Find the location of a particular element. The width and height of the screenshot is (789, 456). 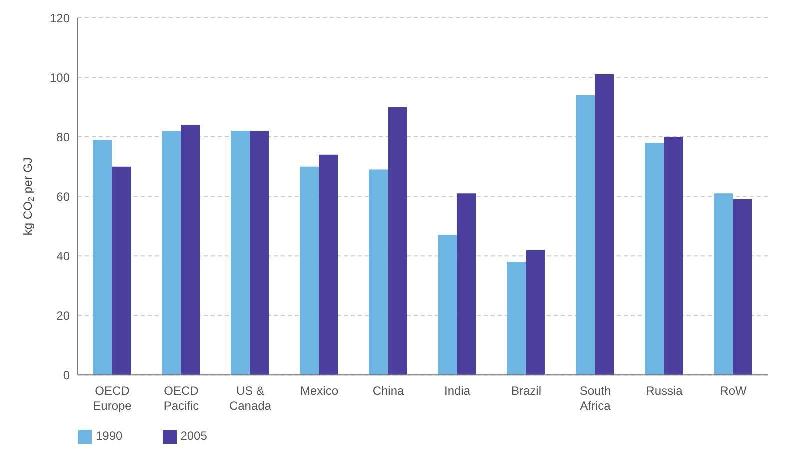

legend-label: 2005 is located at coordinates (194, 436).